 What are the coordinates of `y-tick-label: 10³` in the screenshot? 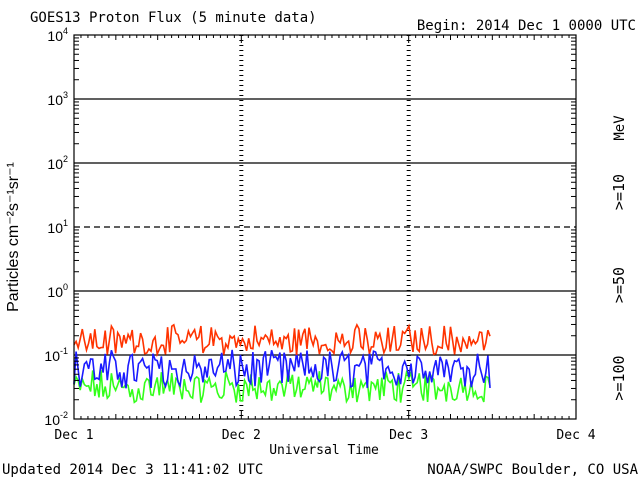 It's located at (57, 99).